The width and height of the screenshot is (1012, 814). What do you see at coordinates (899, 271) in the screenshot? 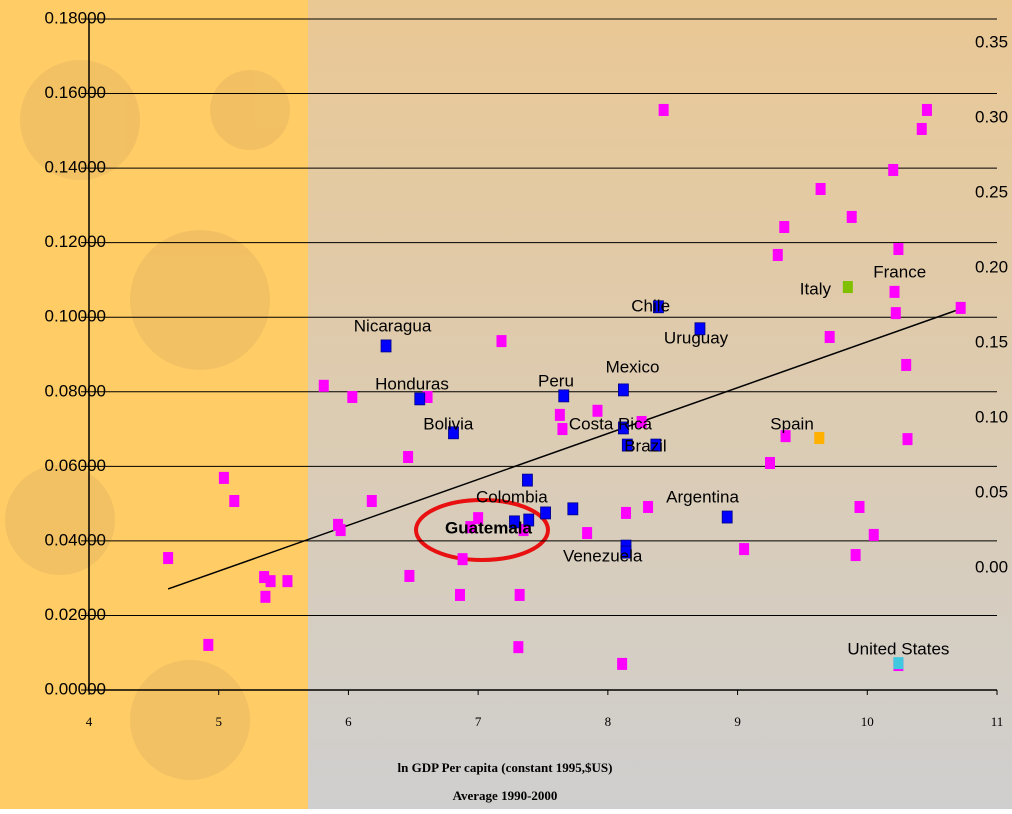
I see `point-annotation: France` at bounding box center [899, 271].